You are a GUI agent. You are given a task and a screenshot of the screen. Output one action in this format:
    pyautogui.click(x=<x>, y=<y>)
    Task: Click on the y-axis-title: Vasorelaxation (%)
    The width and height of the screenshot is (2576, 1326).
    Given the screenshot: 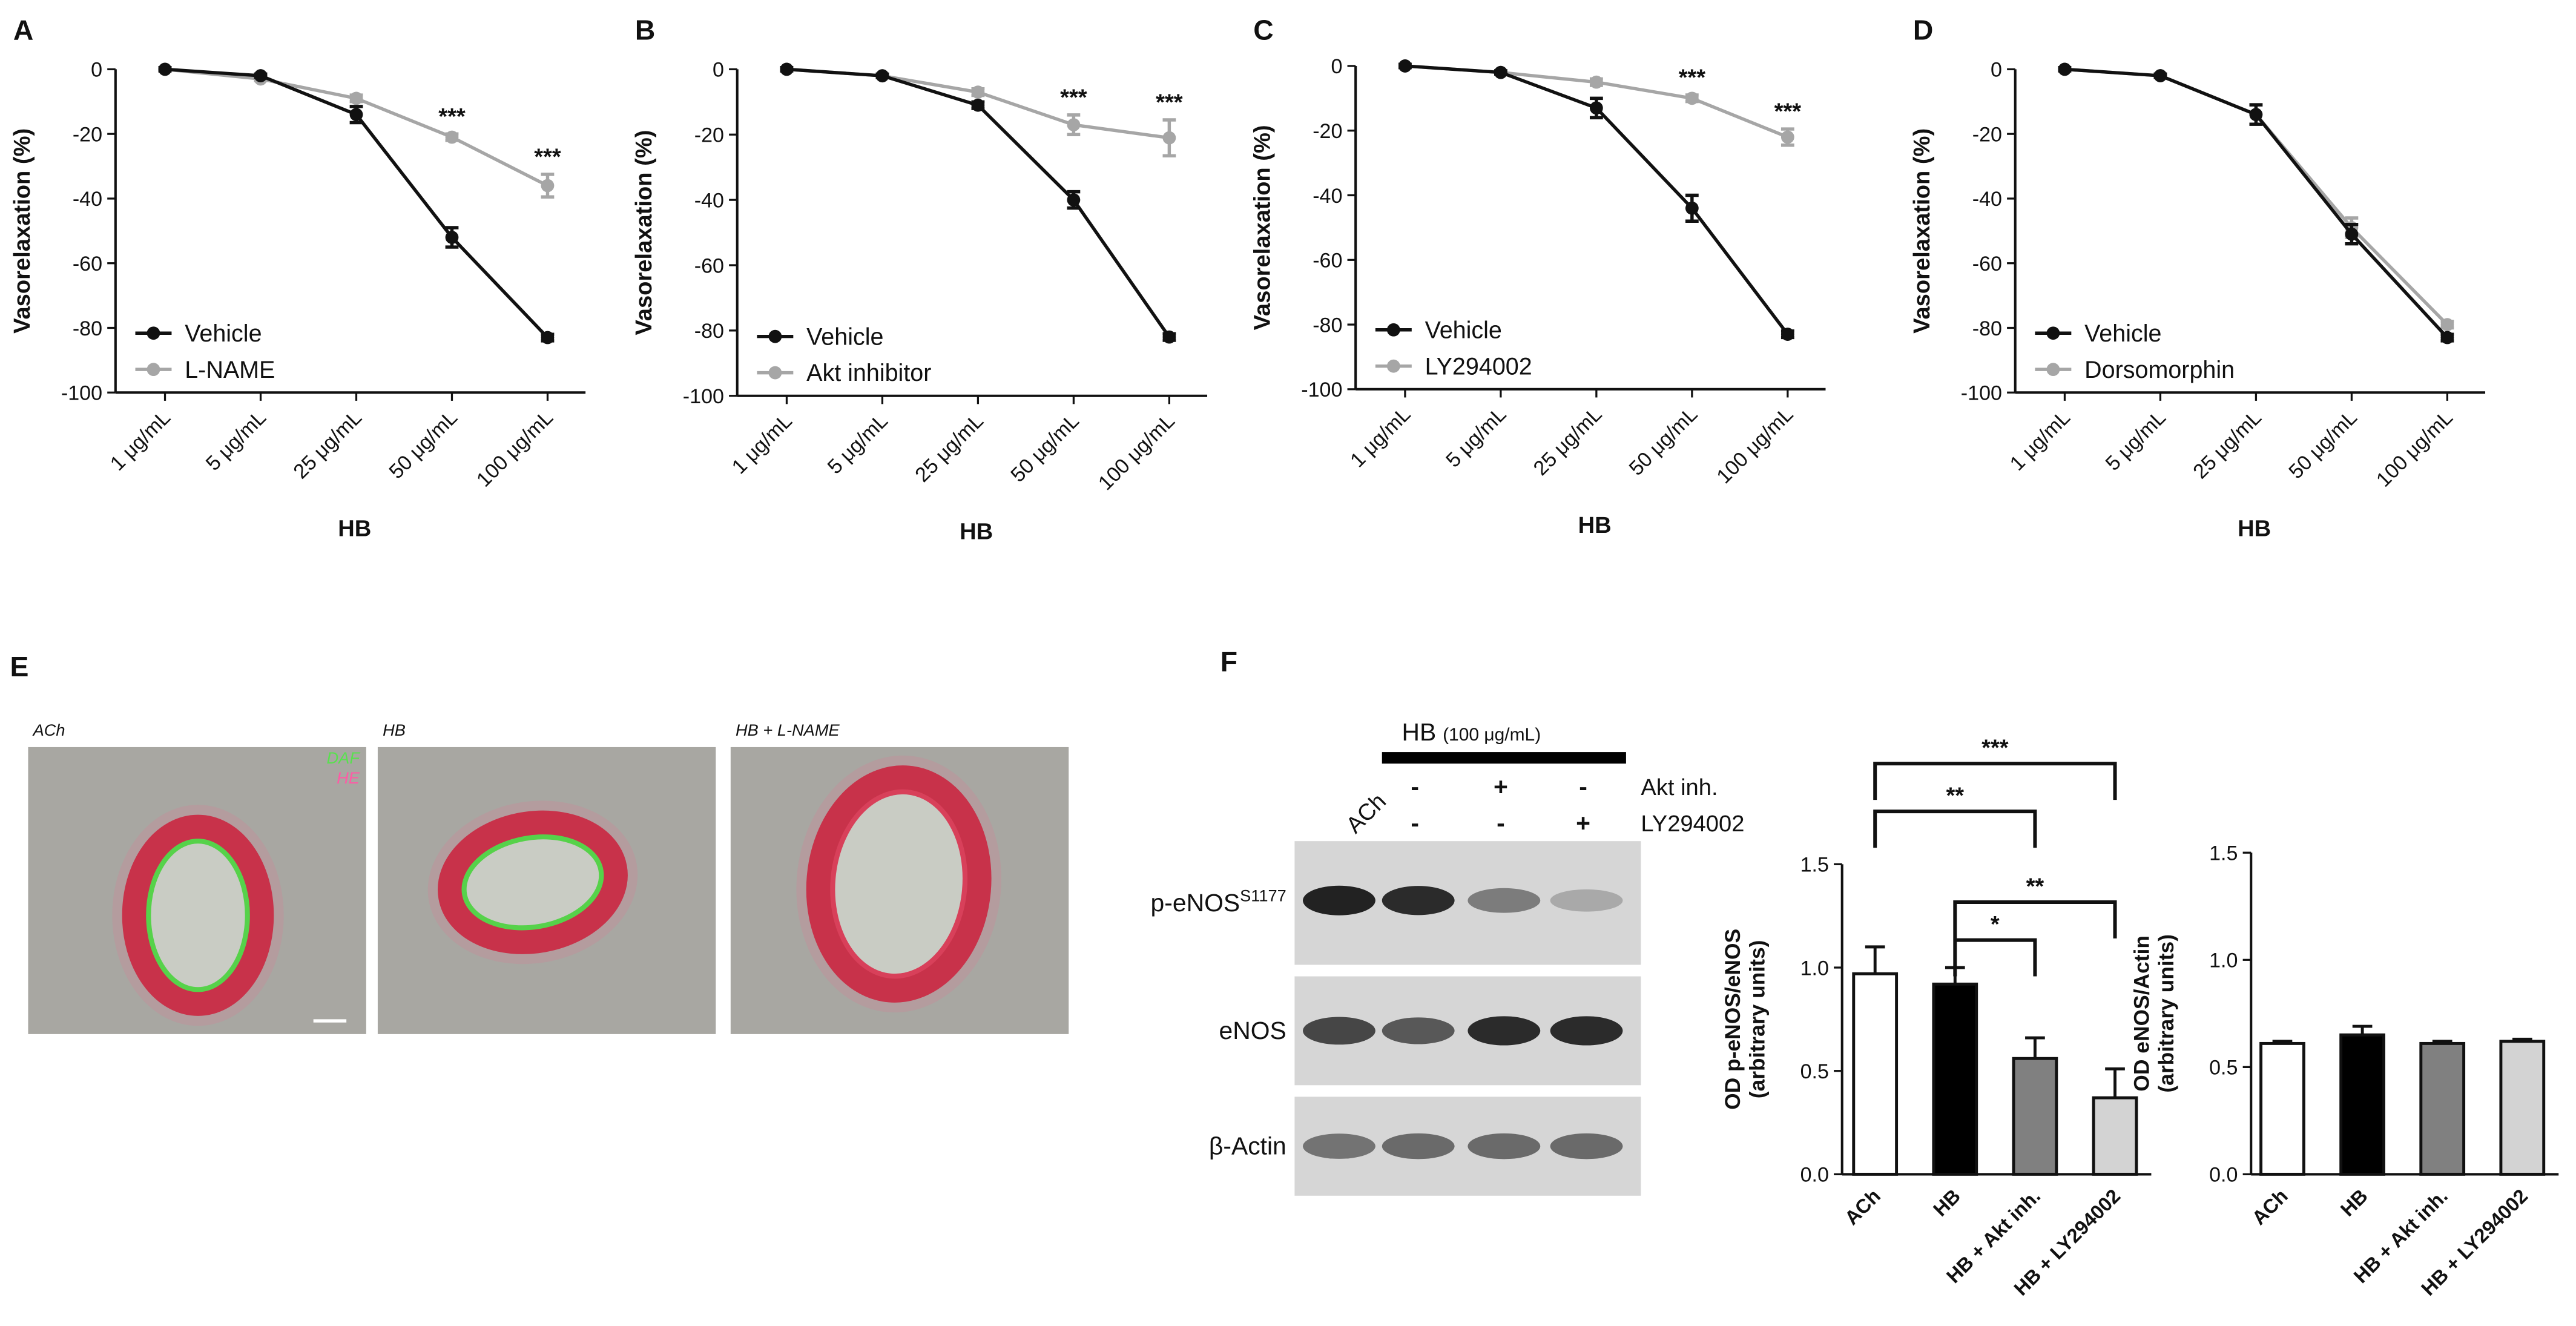 What is the action you would take?
    pyautogui.click(x=1922, y=231)
    